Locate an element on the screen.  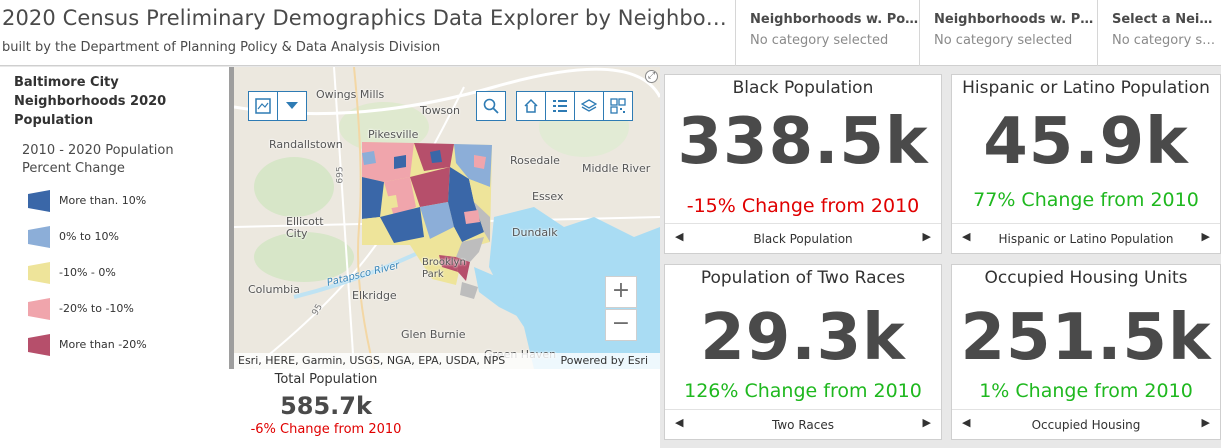
legend-item-label: -10% - 0% is located at coordinates (87, 272).